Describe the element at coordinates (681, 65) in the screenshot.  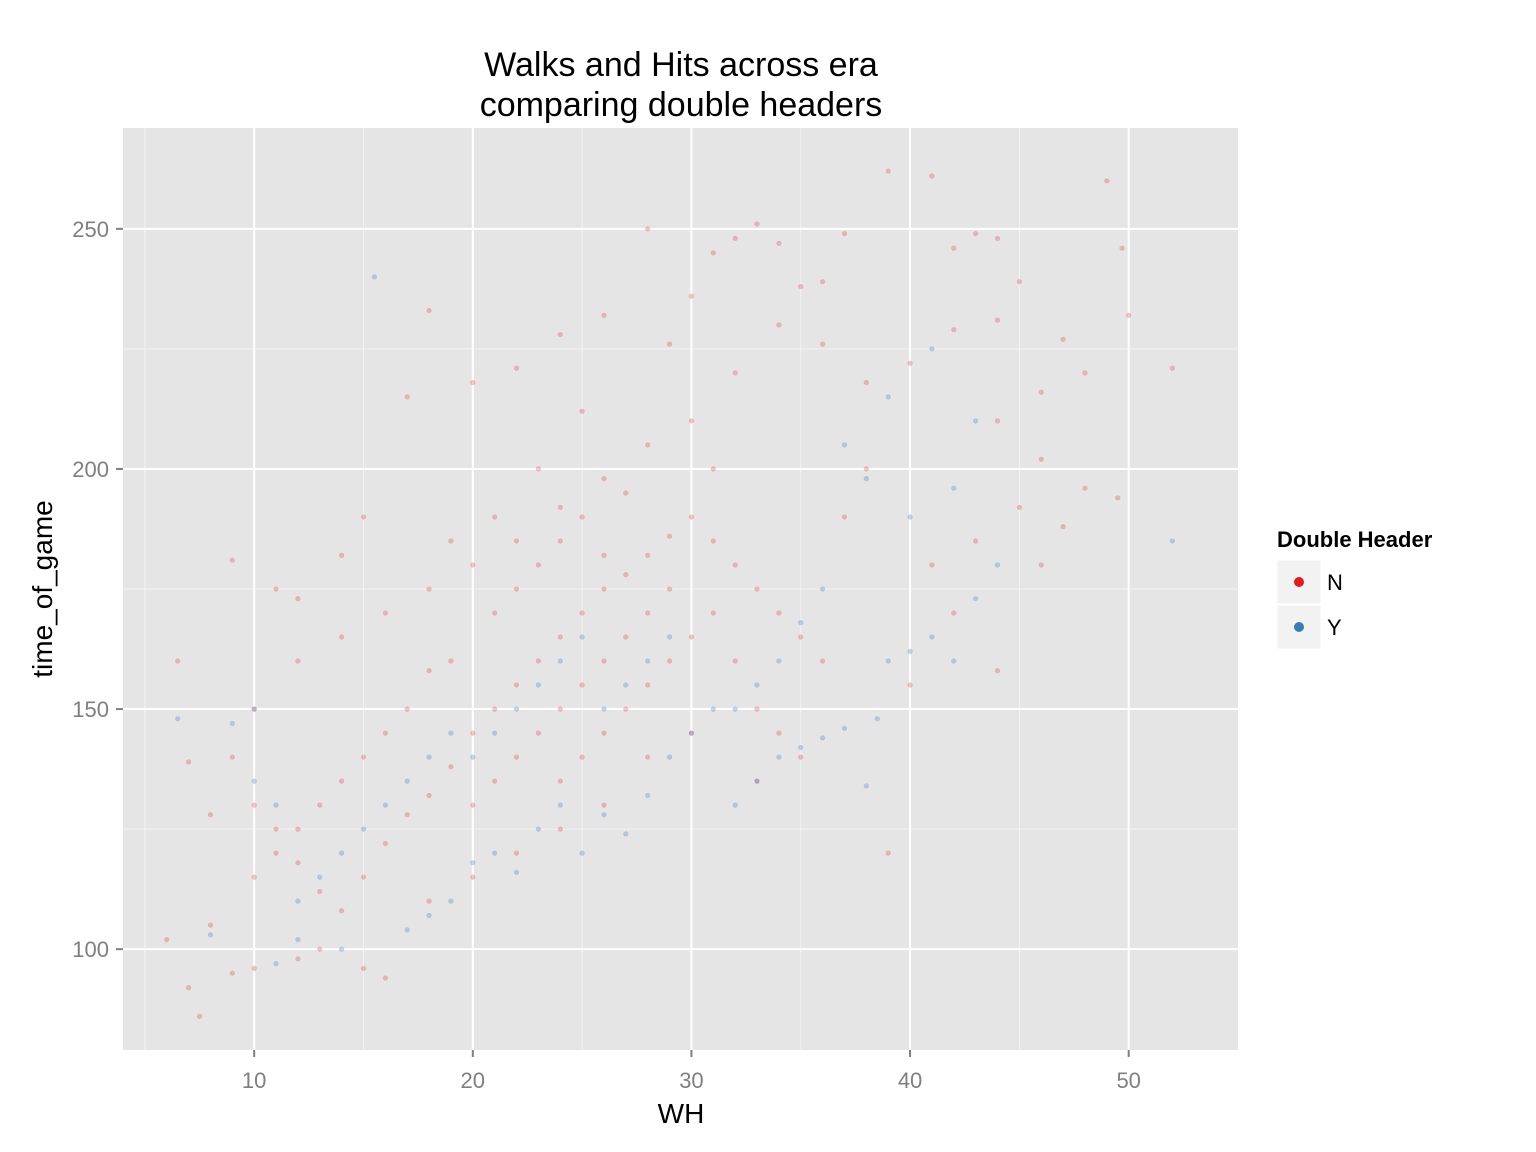
I see `chart-title-line1: Walks and Hits across era` at that location.